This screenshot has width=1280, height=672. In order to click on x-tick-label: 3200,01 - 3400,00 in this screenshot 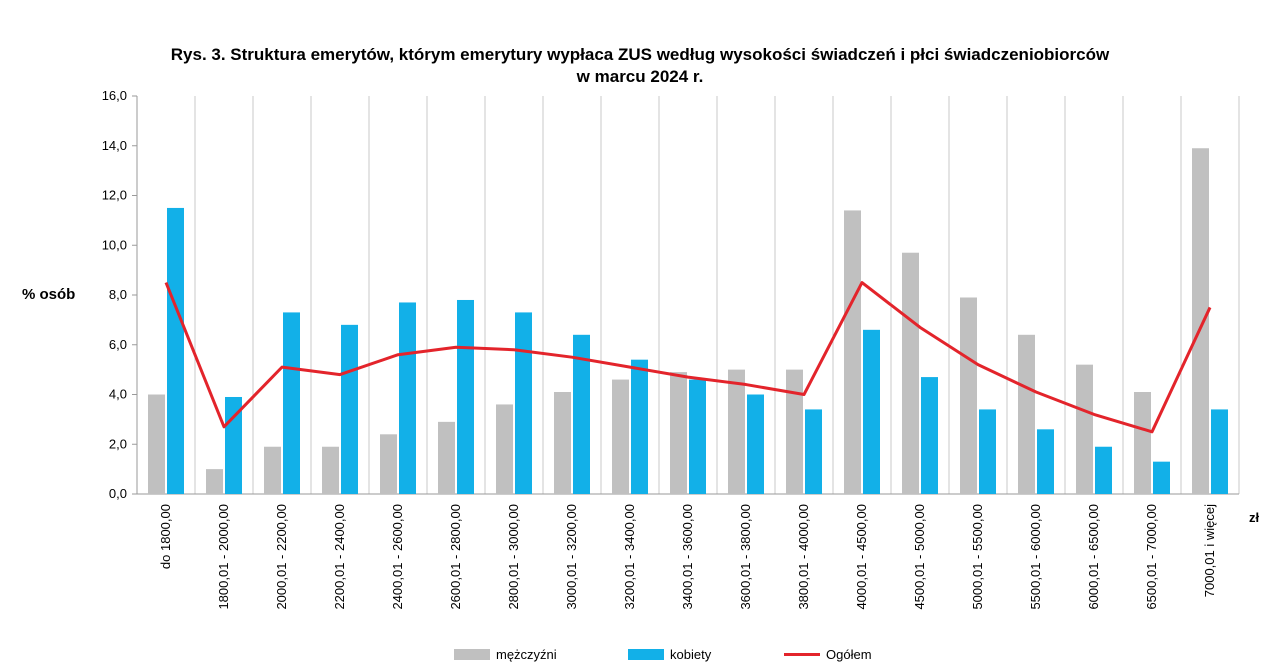, I will do `click(629, 557)`.